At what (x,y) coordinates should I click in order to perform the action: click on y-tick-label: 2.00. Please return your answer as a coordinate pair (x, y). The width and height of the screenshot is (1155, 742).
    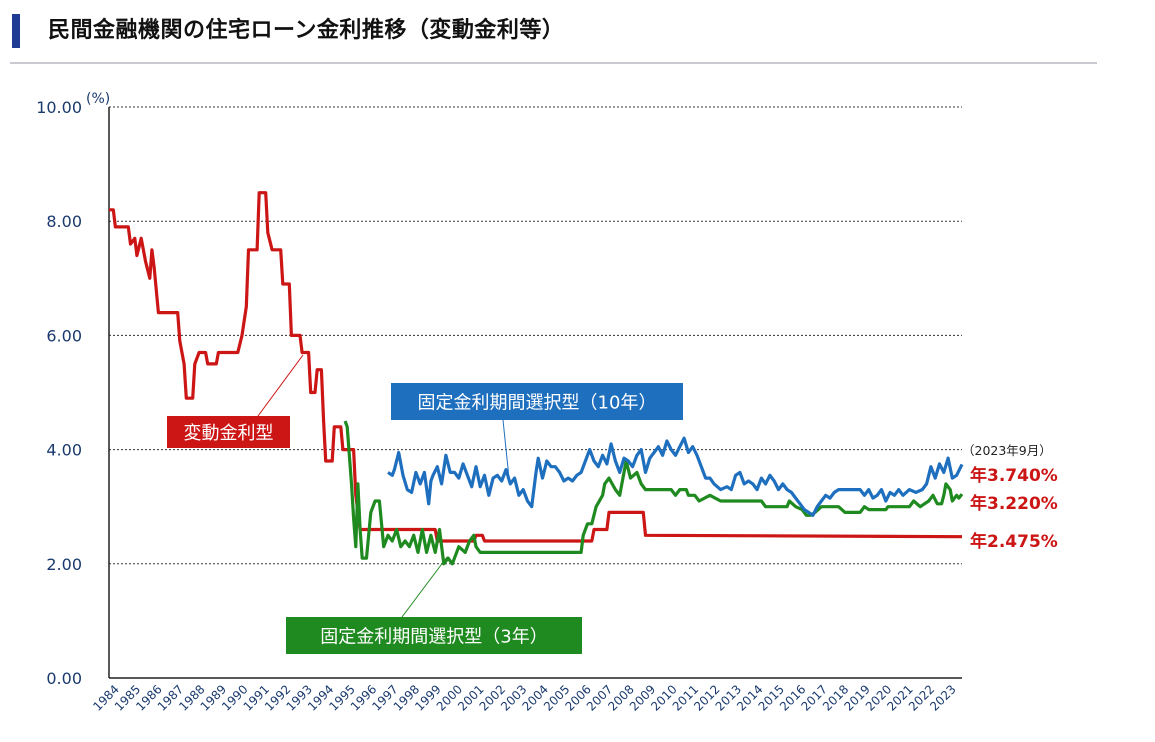
    Looking at the image, I should click on (64, 564).